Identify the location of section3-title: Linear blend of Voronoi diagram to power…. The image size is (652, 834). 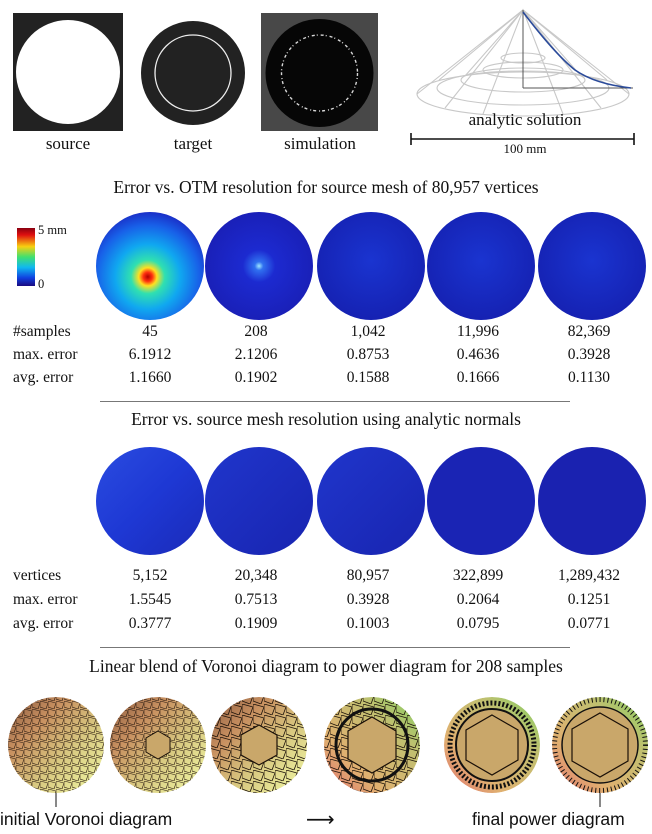
(326, 666).